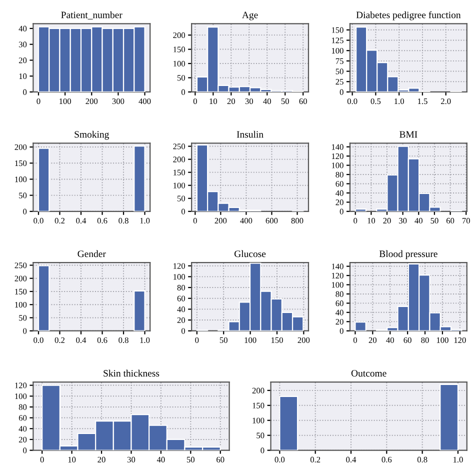 The width and height of the screenshot is (474, 474). Describe the element at coordinates (409, 134) in the screenshot. I see `chart-title: BMI` at that location.